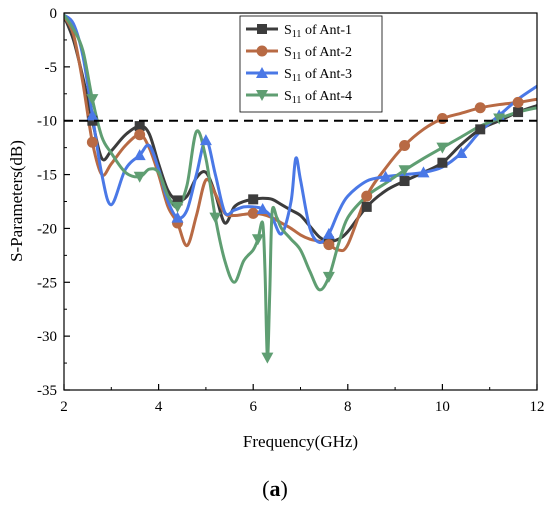  I want to click on legend-label-ant-2: S11 of Ant-2, so click(318, 53).